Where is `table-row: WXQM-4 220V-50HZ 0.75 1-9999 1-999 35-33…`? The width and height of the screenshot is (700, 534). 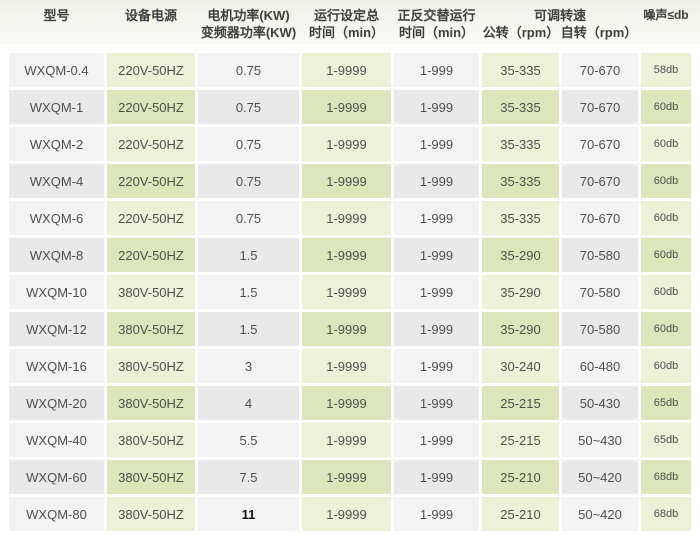
table-row: WXQM-4 220V-50HZ 0.75 1-9999 1-999 35-33… is located at coordinates (350, 181).